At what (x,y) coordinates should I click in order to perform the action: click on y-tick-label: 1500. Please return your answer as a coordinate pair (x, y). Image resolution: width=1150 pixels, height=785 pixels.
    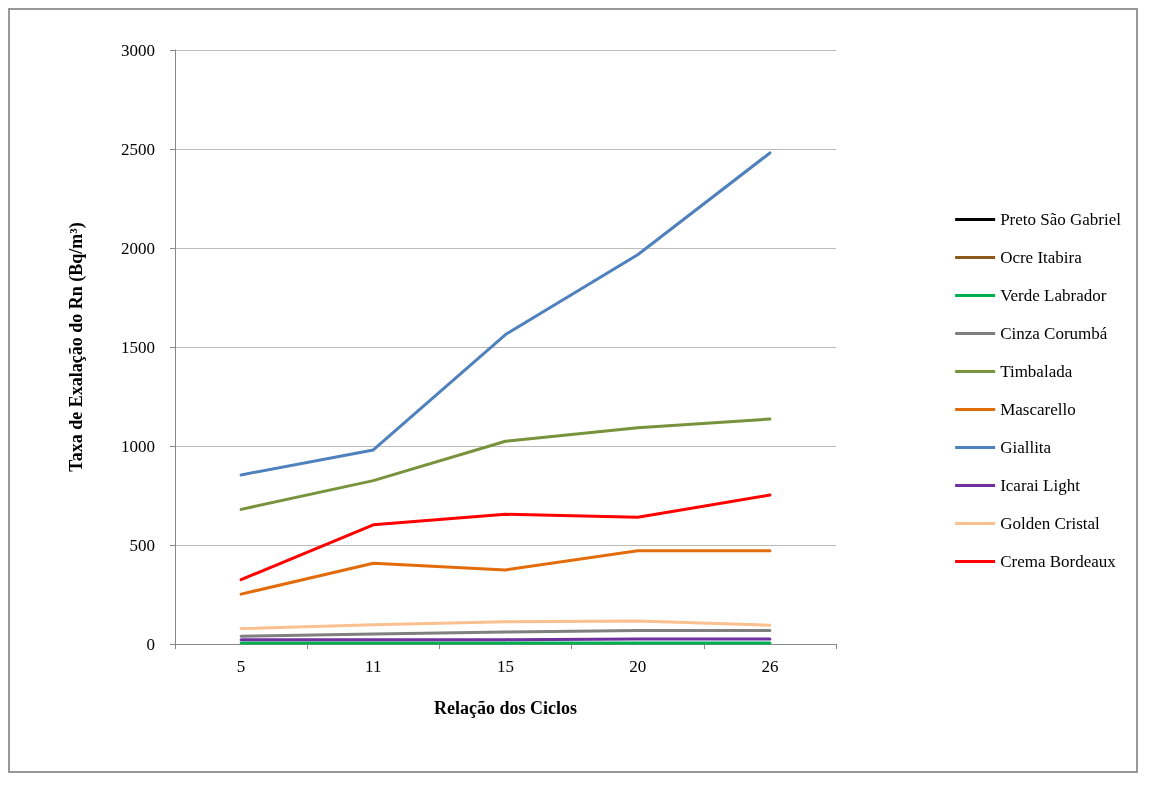
    Looking at the image, I should click on (138, 347).